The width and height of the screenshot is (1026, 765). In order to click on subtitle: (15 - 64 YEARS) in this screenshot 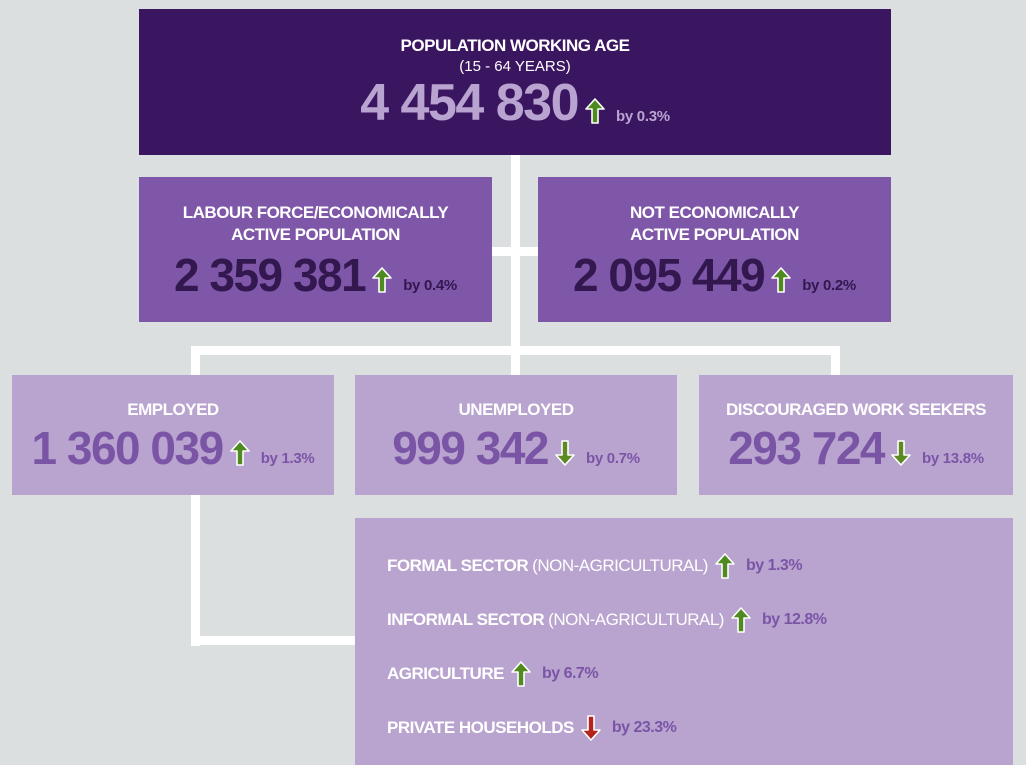, I will do `click(515, 66)`.